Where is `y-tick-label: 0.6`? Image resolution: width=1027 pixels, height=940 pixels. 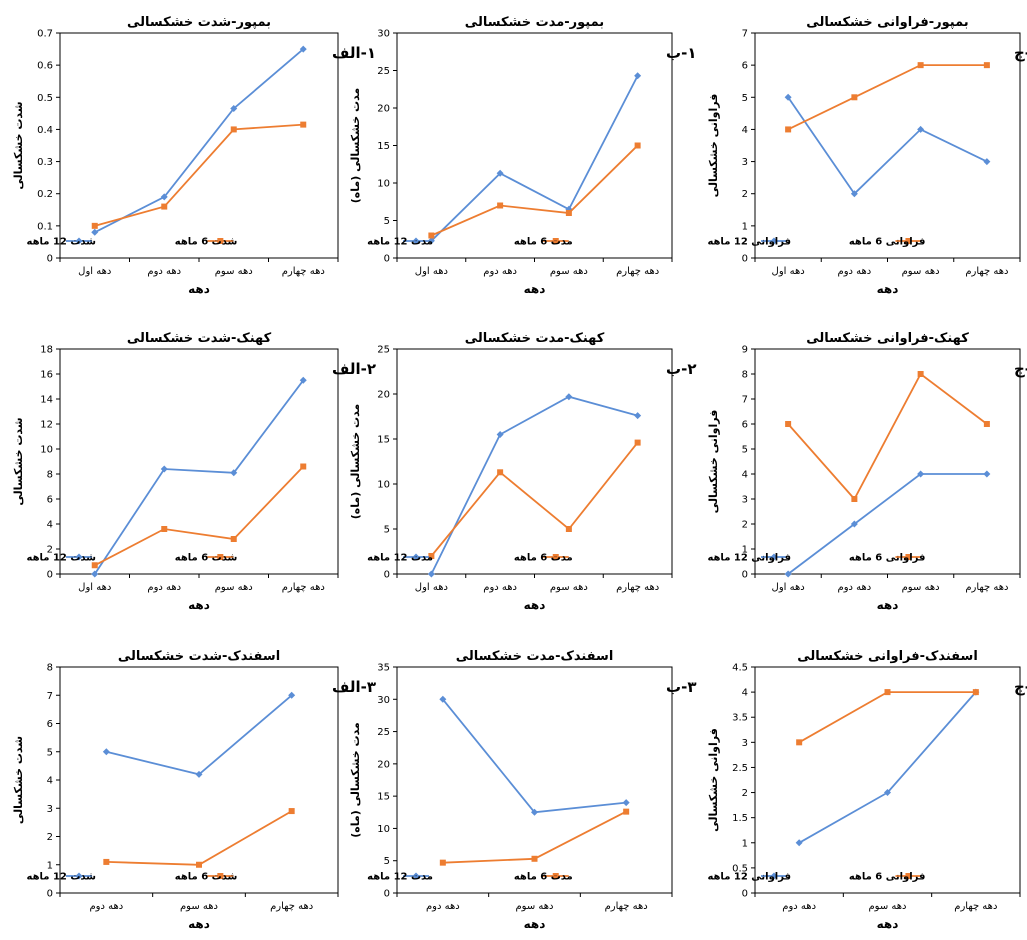
y-tick-label: 0.6 is located at coordinates (45, 66).